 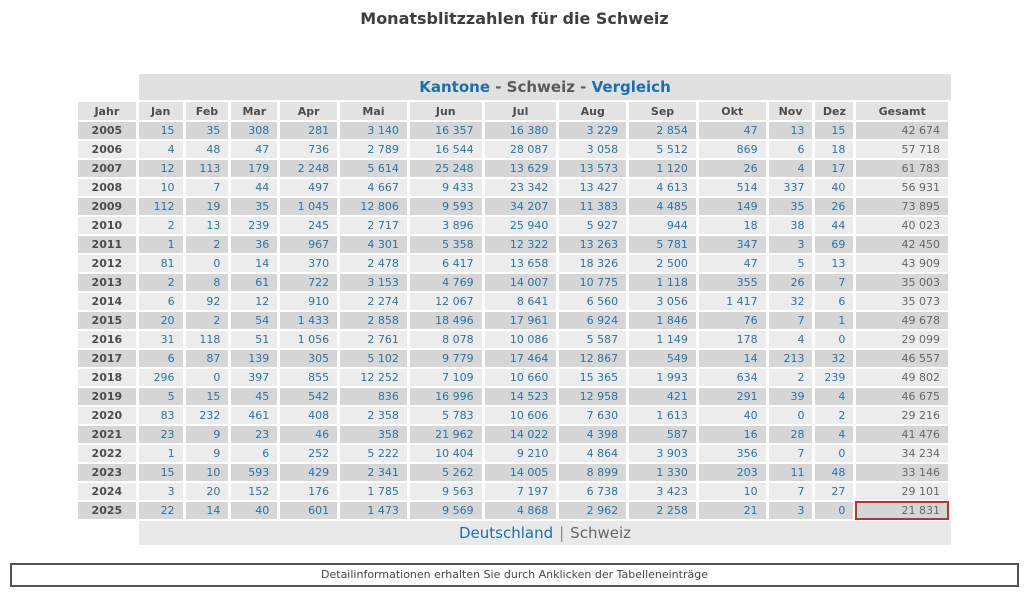 I want to click on month-value-cell: 34 207, so click(x=520, y=206).